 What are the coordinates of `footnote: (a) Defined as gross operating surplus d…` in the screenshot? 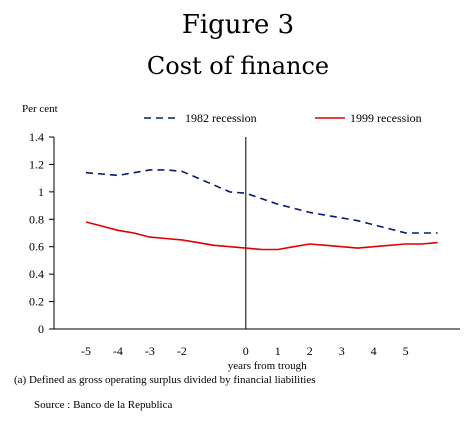 It's located at (165, 380).